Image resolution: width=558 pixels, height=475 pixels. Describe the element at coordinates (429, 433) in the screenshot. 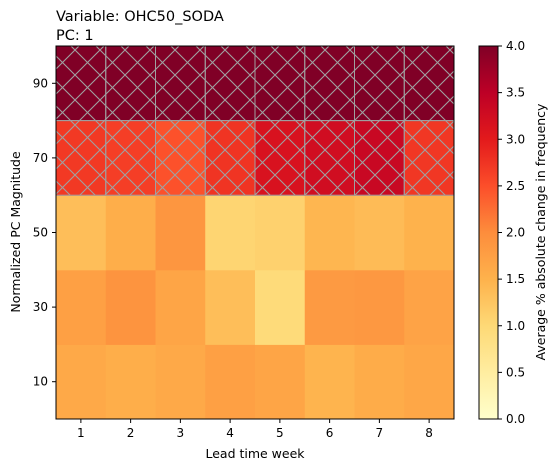

I see `x-tick-label: 8` at that location.